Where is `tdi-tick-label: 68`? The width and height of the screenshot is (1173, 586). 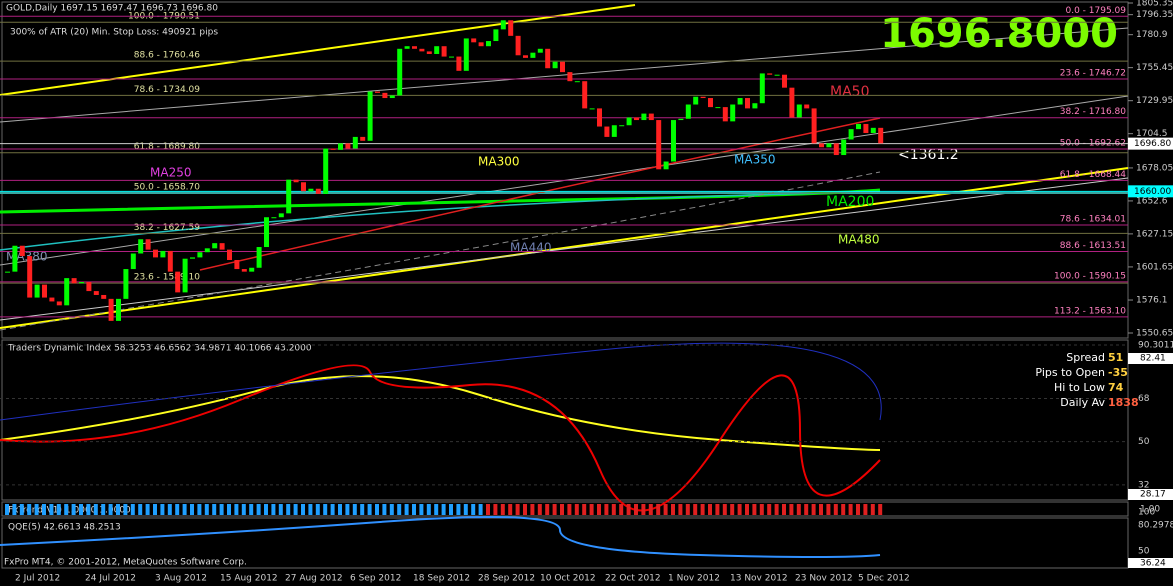
tdi-tick-label: 68 is located at coordinates (1144, 399).